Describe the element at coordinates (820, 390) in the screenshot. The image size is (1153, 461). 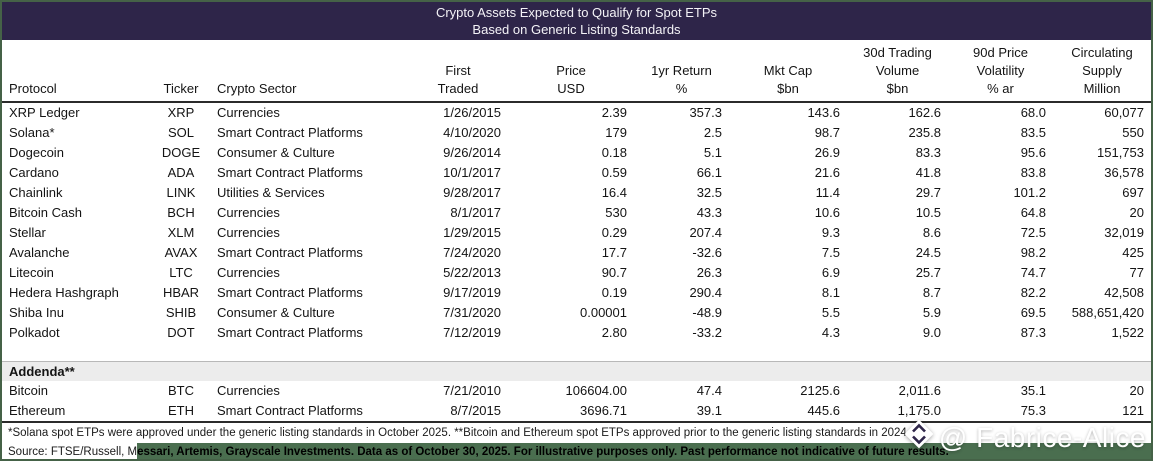
I see `cell-mkt-cap: 2125.6` at that location.